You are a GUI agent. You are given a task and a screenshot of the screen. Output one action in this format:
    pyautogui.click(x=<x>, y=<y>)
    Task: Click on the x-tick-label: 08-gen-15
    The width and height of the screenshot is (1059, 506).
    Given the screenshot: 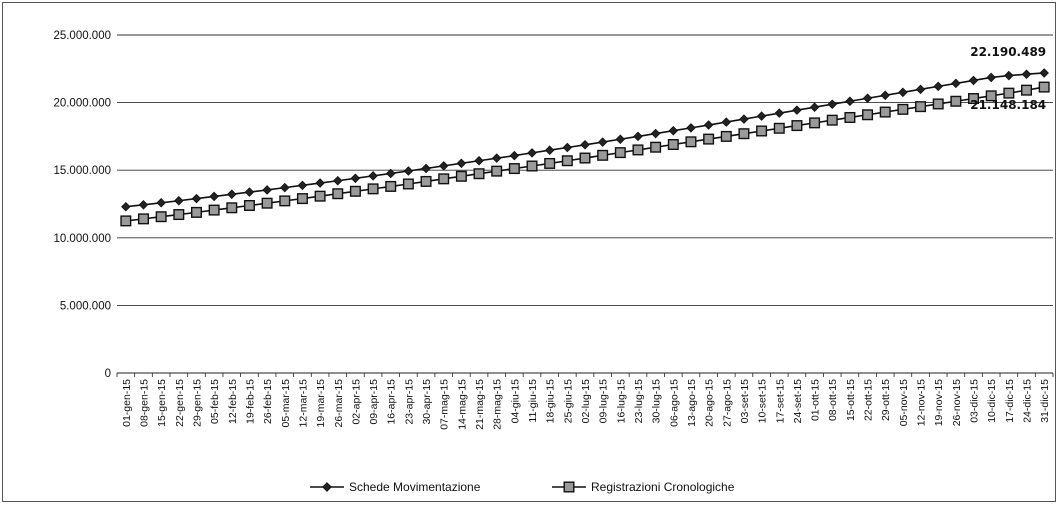 What is the action you would take?
    pyautogui.click(x=144, y=403)
    